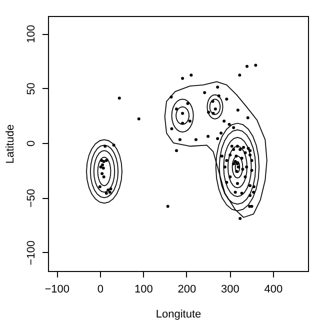 Image resolution: width=332 pixels, height=332 pixels. I want to click on x-tick-label: 300, so click(230, 290).